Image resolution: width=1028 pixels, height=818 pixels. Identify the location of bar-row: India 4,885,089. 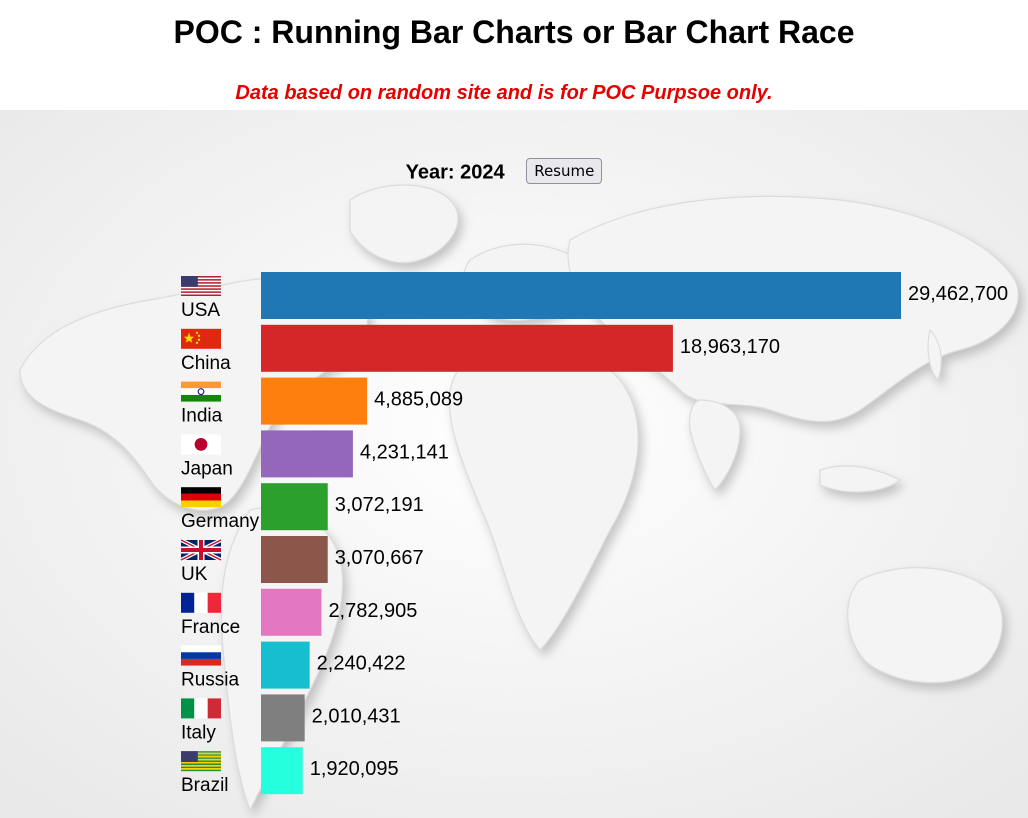
(322, 402).